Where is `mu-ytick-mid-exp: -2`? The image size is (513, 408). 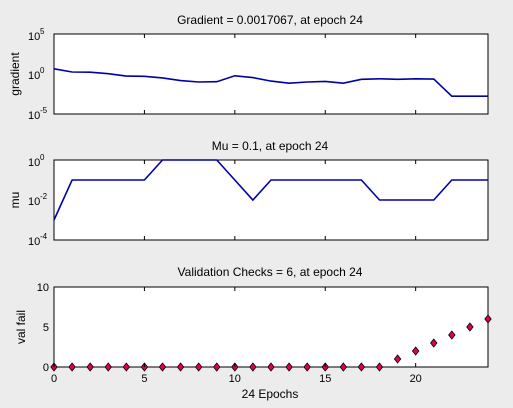
mu-ytick-mid-exp: -2 is located at coordinates (44, 196).